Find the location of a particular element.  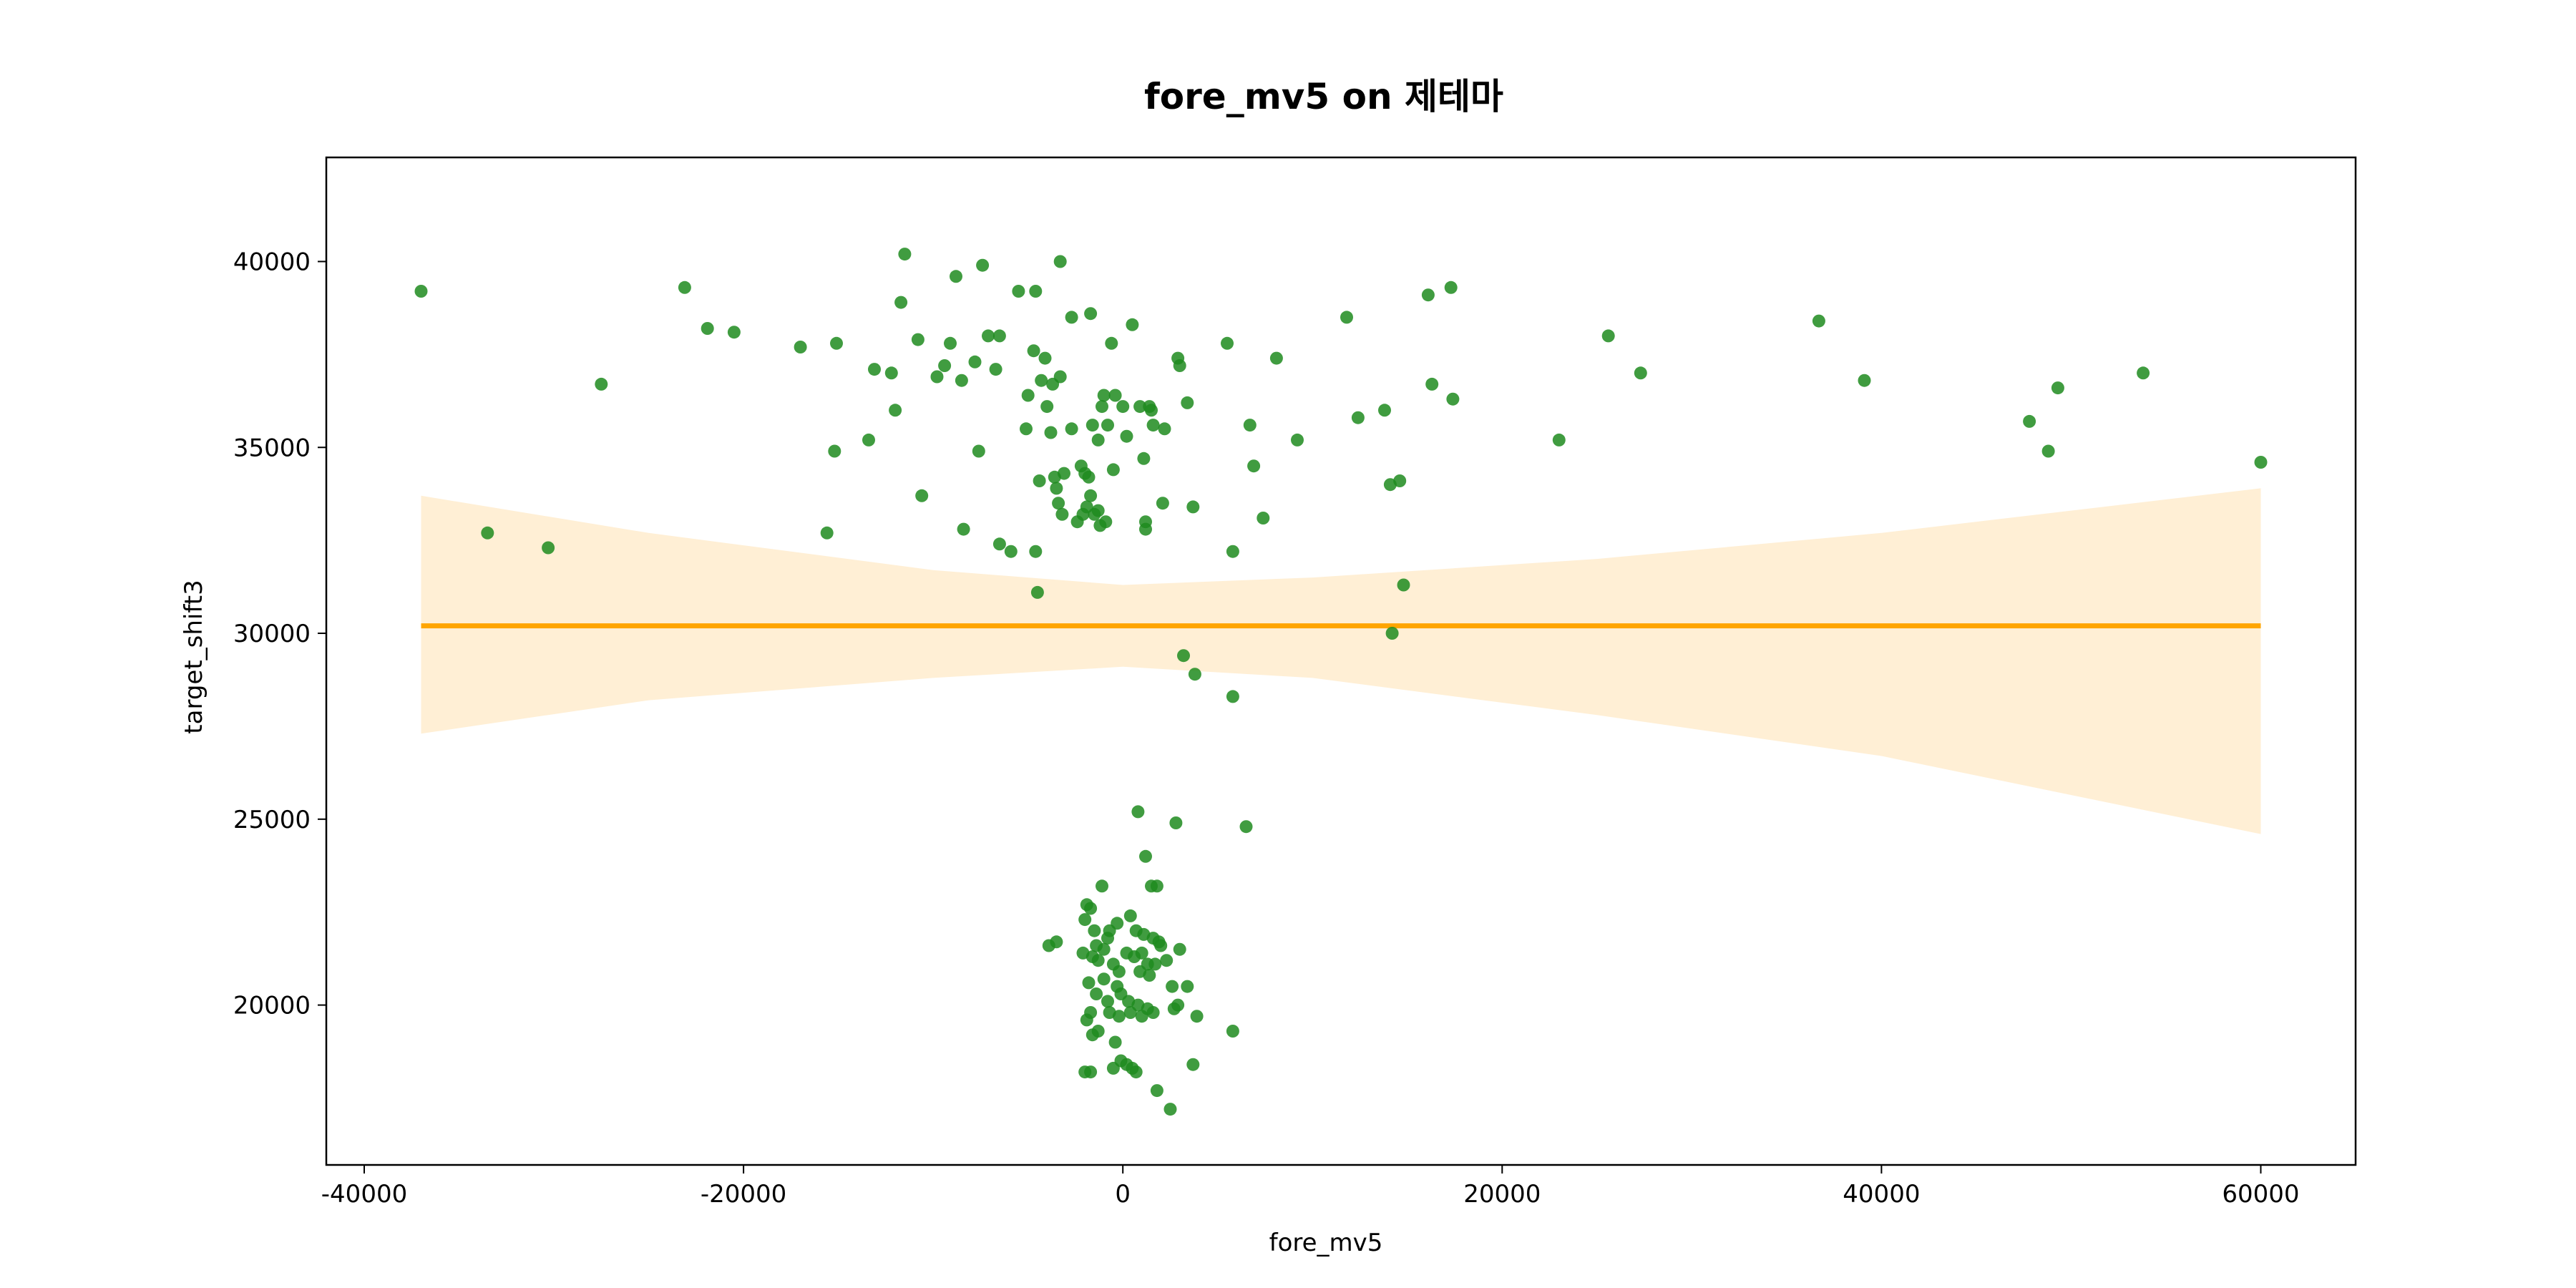

y-tick-label: 40000 is located at coordinates (272, 262).